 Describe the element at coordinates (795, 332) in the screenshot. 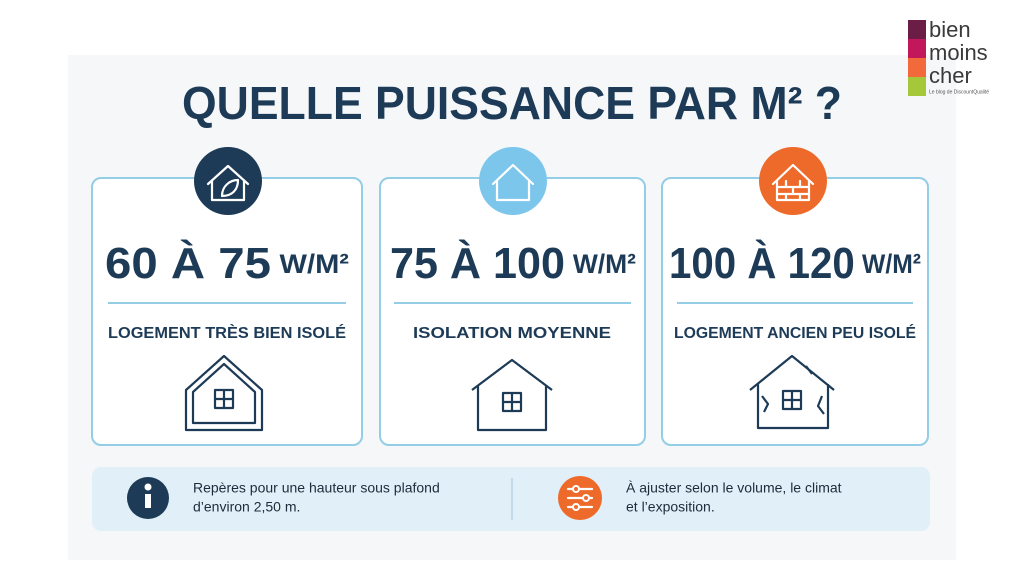

I see `card-label: LOGEMENT ANCIEN PEU ISOLÉ` at that location.